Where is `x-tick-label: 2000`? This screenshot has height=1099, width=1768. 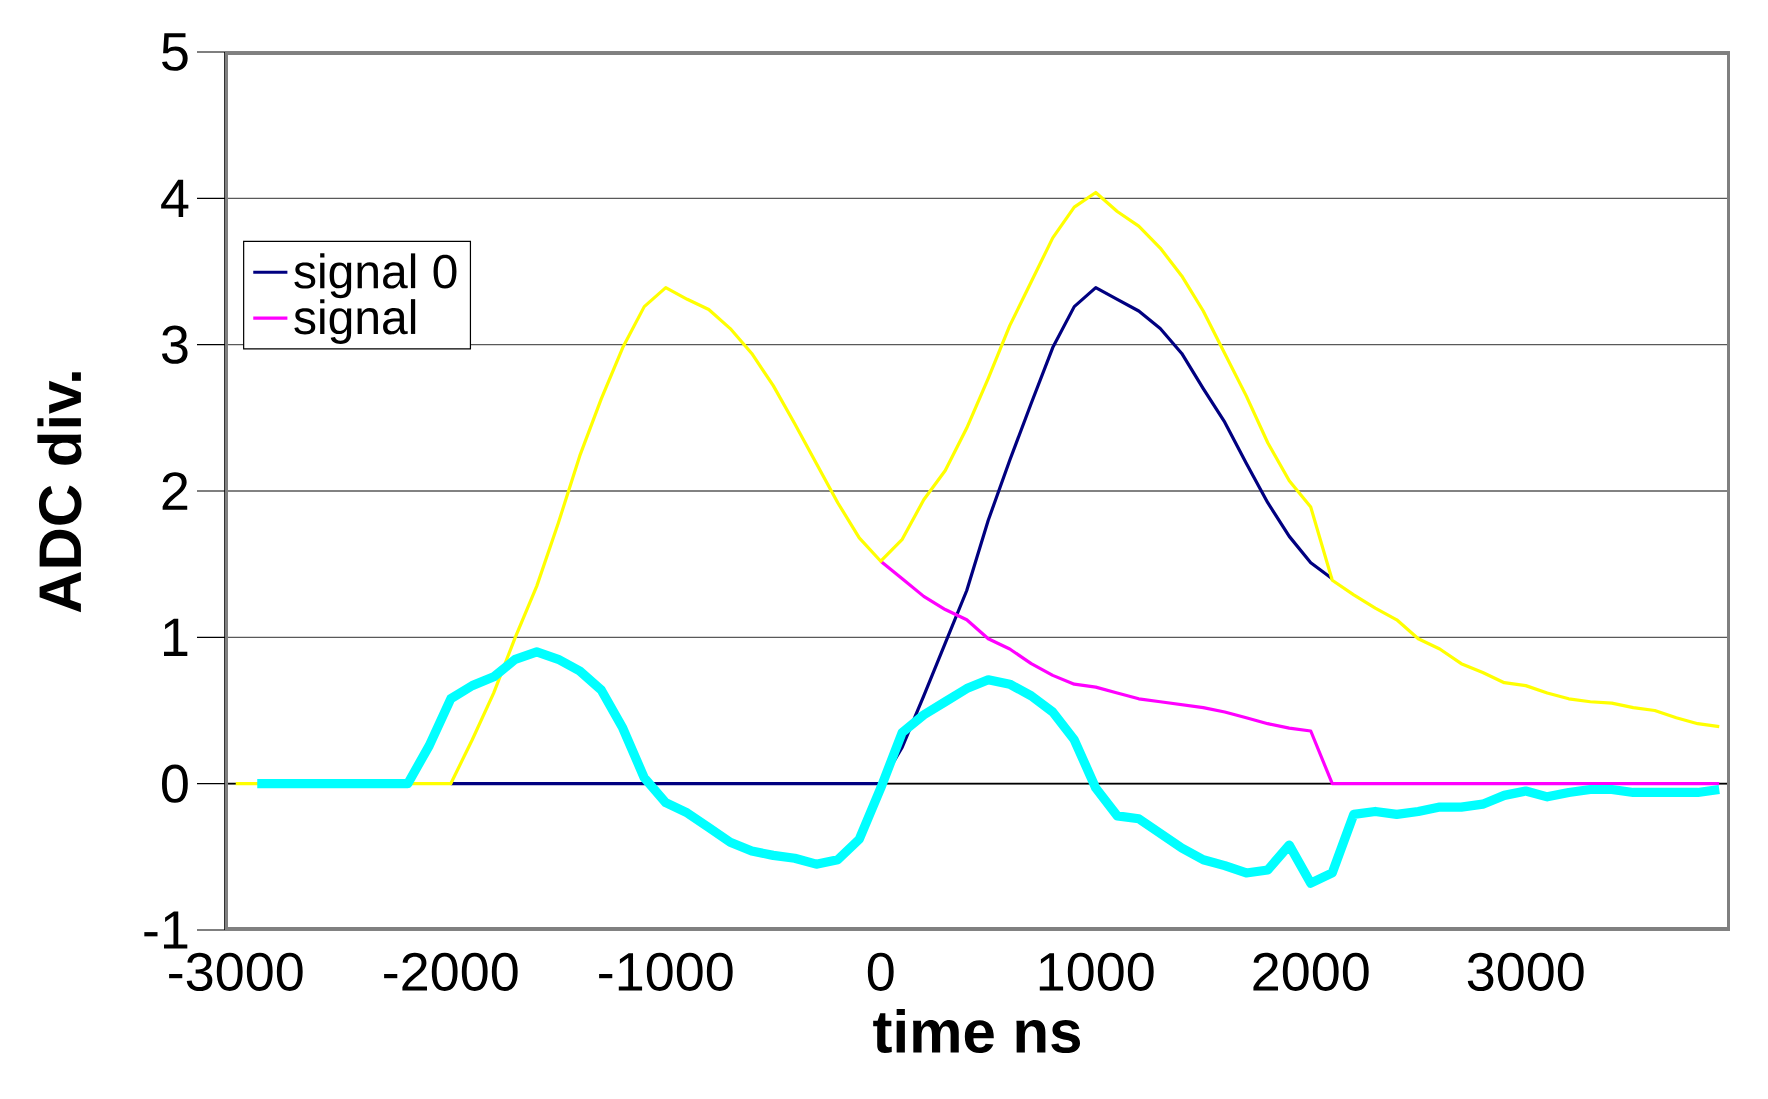 x-tick-label: 2000 is located at coordinates (1311, 971).